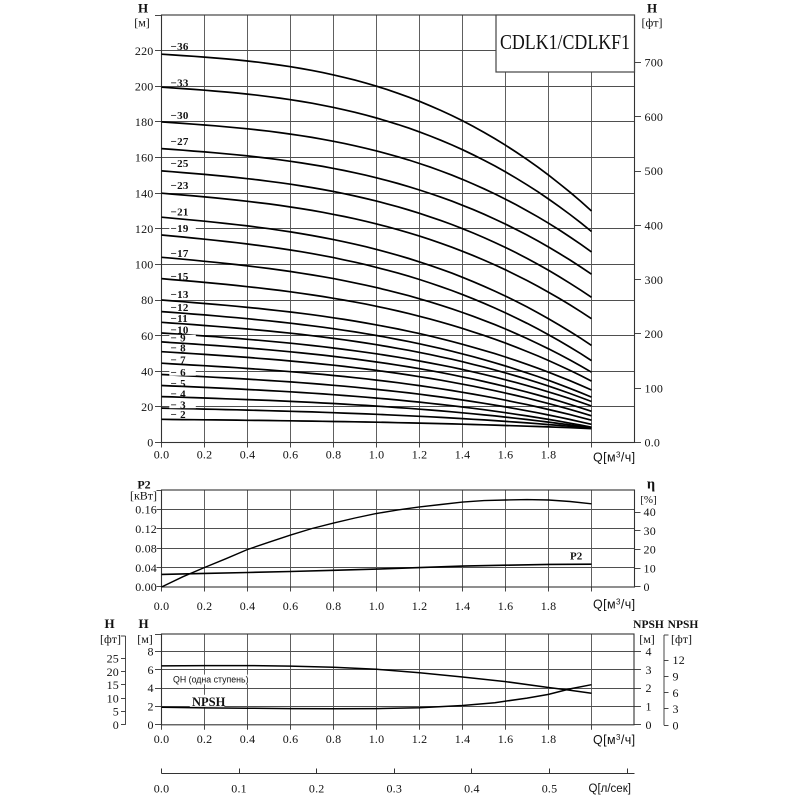  Describe the element at coordinates (239, 789) in the screenshot. I see `svg-text: 0.1` at that location.